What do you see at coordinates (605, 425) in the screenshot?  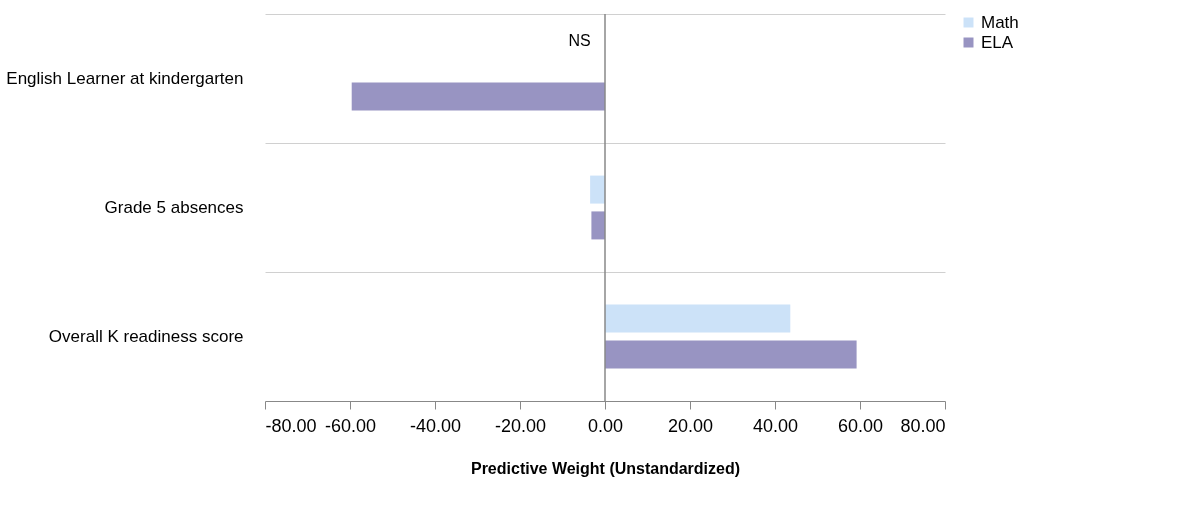 I see `x-tick-label: 0.00` at bounding box center [605, 425].